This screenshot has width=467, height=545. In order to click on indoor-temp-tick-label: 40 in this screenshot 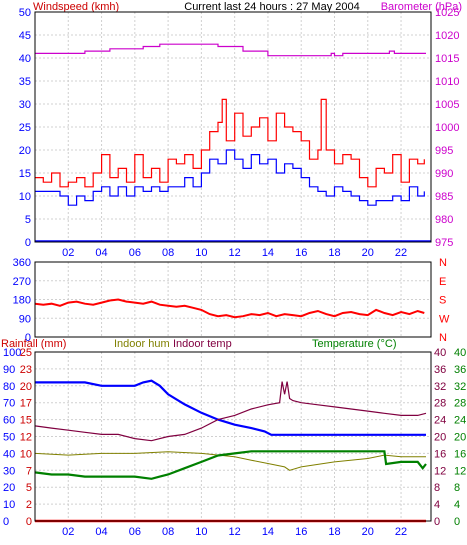, I will do `click(440, 353)`.